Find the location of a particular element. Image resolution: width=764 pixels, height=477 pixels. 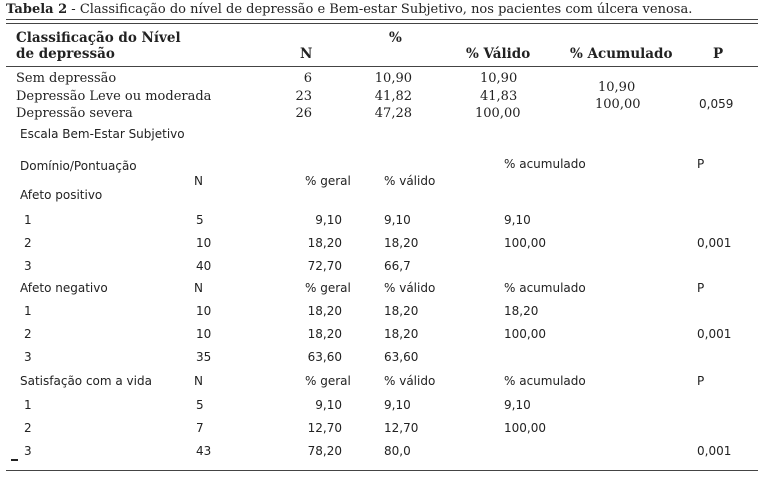

table-label: Tabela 2 is located at coordinates (37, 9).